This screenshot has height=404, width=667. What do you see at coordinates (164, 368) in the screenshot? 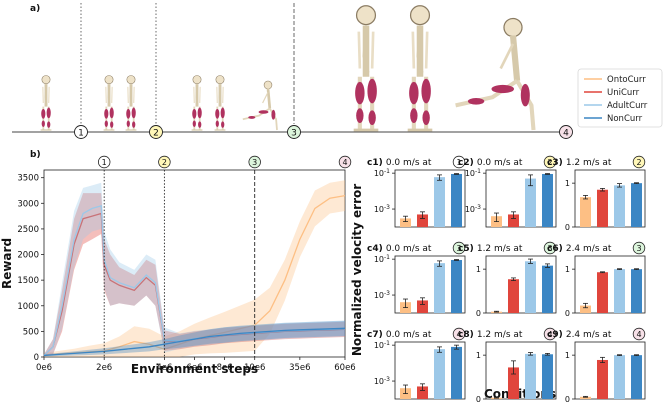
I see `x-tick-label: 4e6` at bounding box center [164, 368].